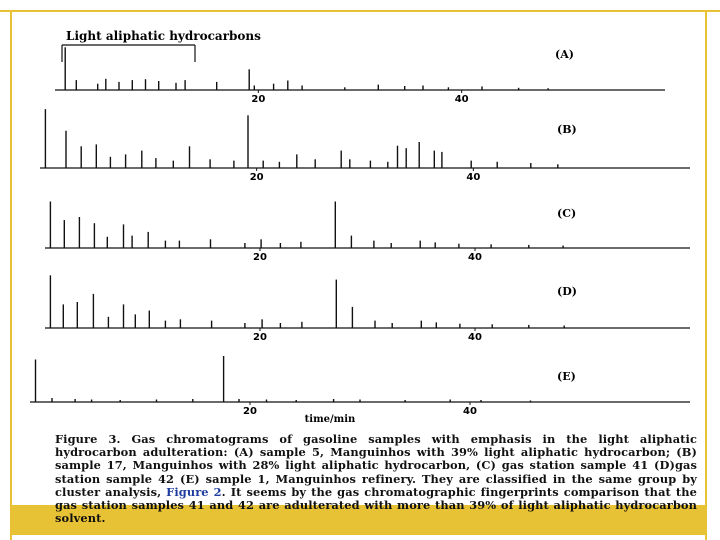  Describe the element at coordinates (360, 386) in the screenshot. I see `chromatogram-panel-e: 20 40 (E)` at that location.